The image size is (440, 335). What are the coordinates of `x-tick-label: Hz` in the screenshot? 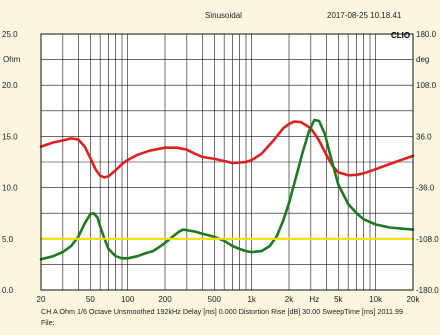 It's located at (314, 299).